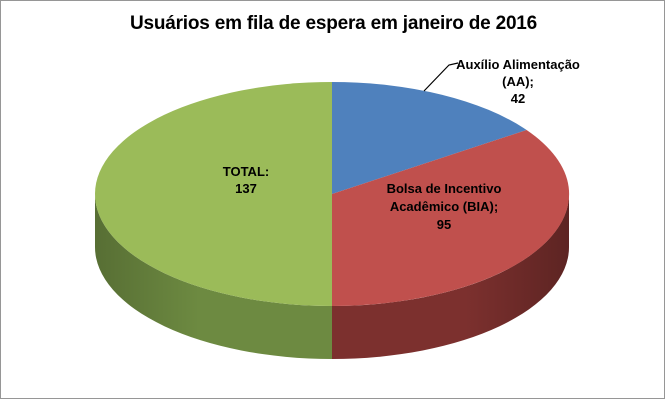 The width and height of the screenshot is (668, 406). Describe the element at coordinates (429, 137) in the screenshot. I see `pie-slice-aa` at that location.